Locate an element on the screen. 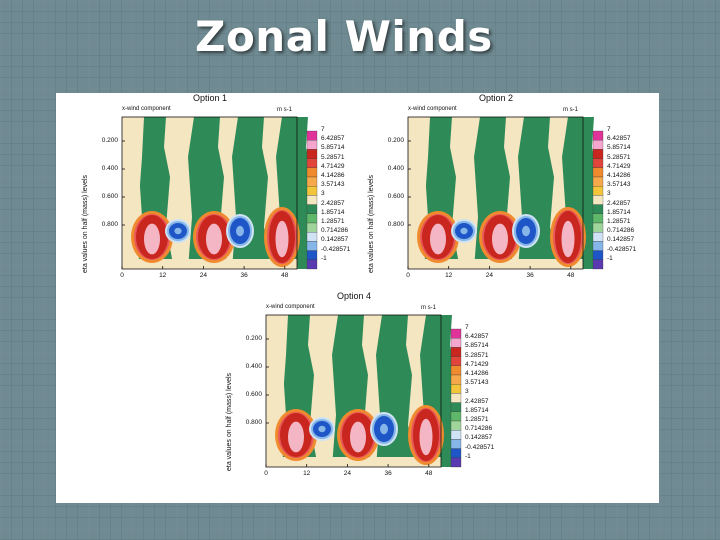 This screenshot has width=720, height=540. x-tick-label: 36 is located at coordinates (388, 473).